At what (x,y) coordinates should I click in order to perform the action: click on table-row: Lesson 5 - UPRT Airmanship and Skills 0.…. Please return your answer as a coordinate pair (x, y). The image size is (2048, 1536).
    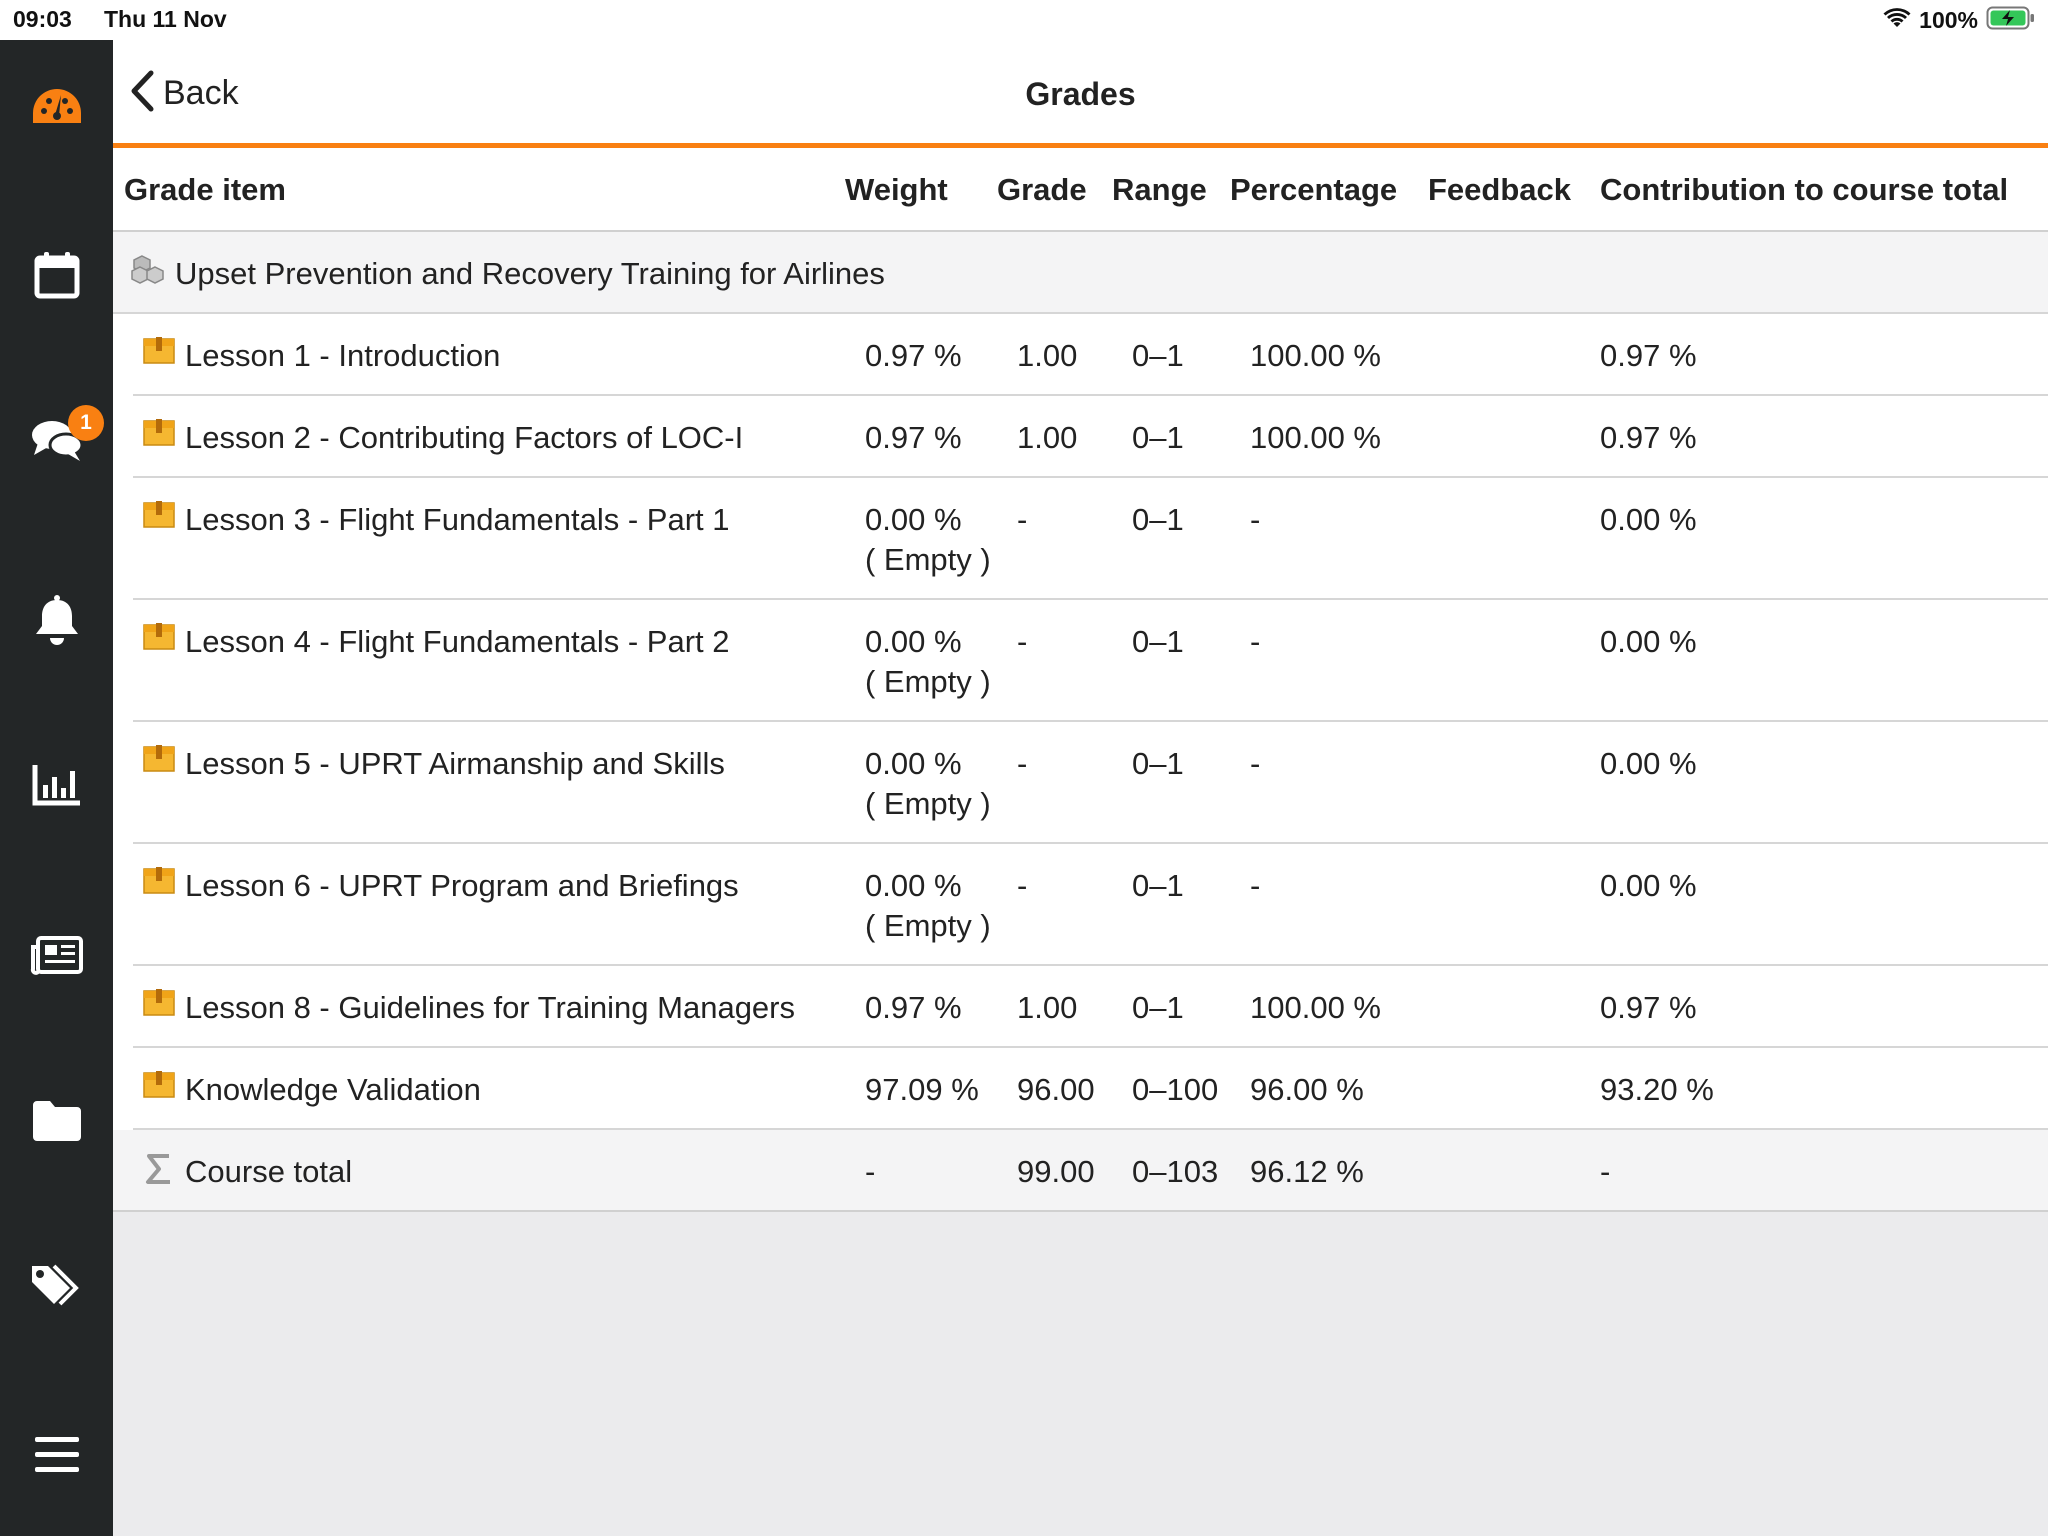
    Looking at the image, I should click on (1090, 783).